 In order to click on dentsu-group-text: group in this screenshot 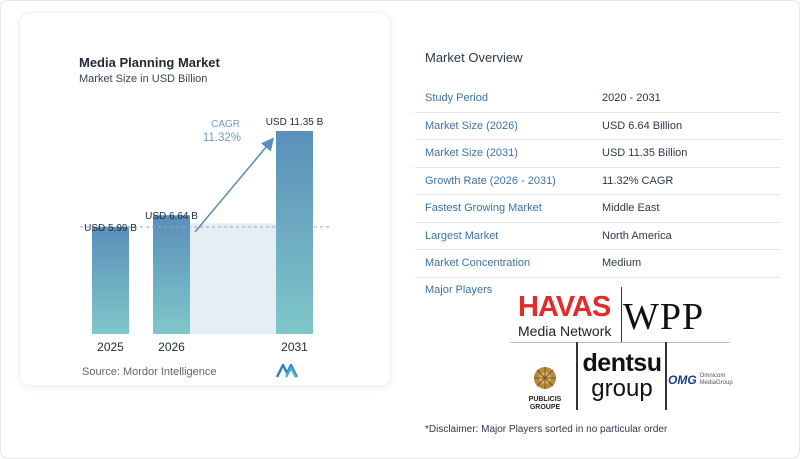, I will do `click(622, 388)`.